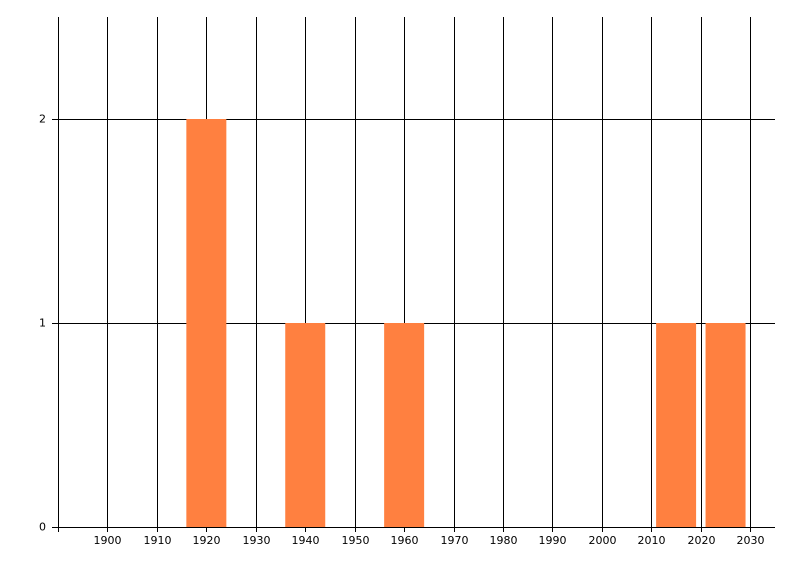 The width and height of the screenshot is (800, 576). What do you see at coordinates (652, 540) in the screenshot?
I see `x-tick-label: 2010` at bounding box center [652, 540].